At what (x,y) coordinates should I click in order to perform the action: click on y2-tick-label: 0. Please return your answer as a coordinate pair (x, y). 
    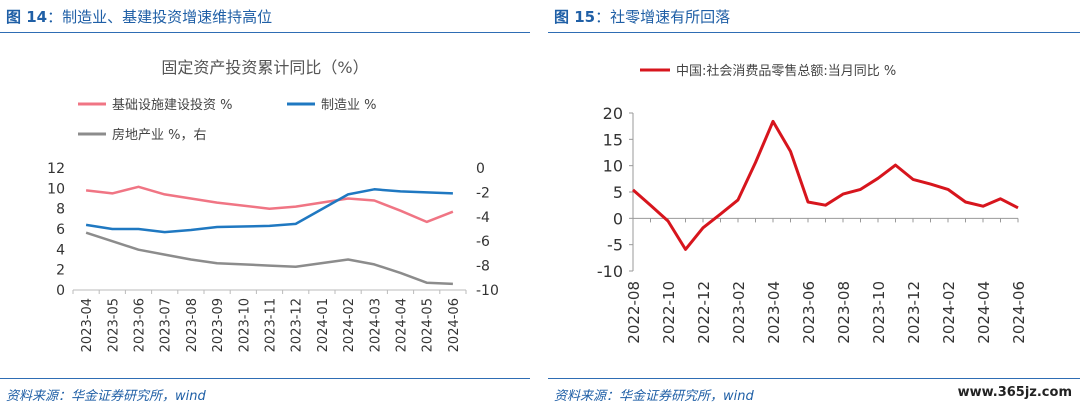
    Looking at the image, I should click on (480, 169).